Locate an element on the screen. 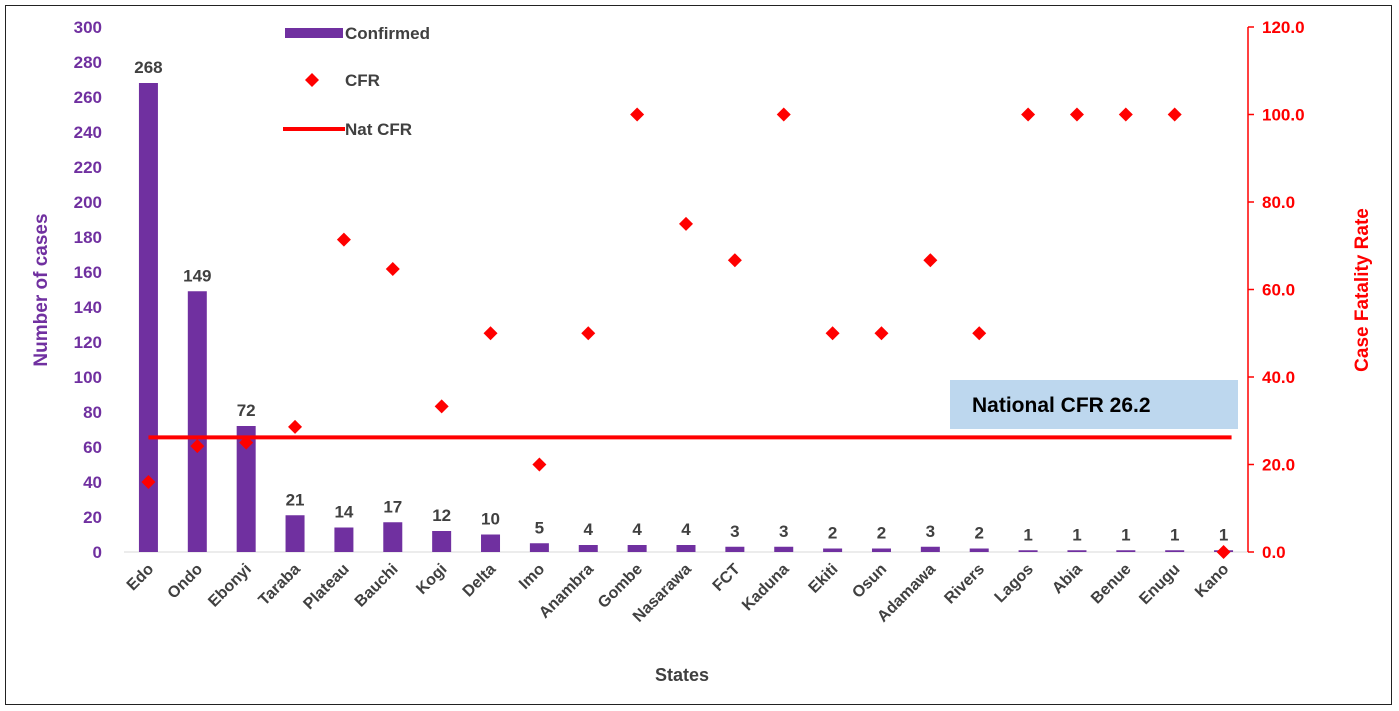  legend-confirmed-swatch is located at coordinates (314, 33).